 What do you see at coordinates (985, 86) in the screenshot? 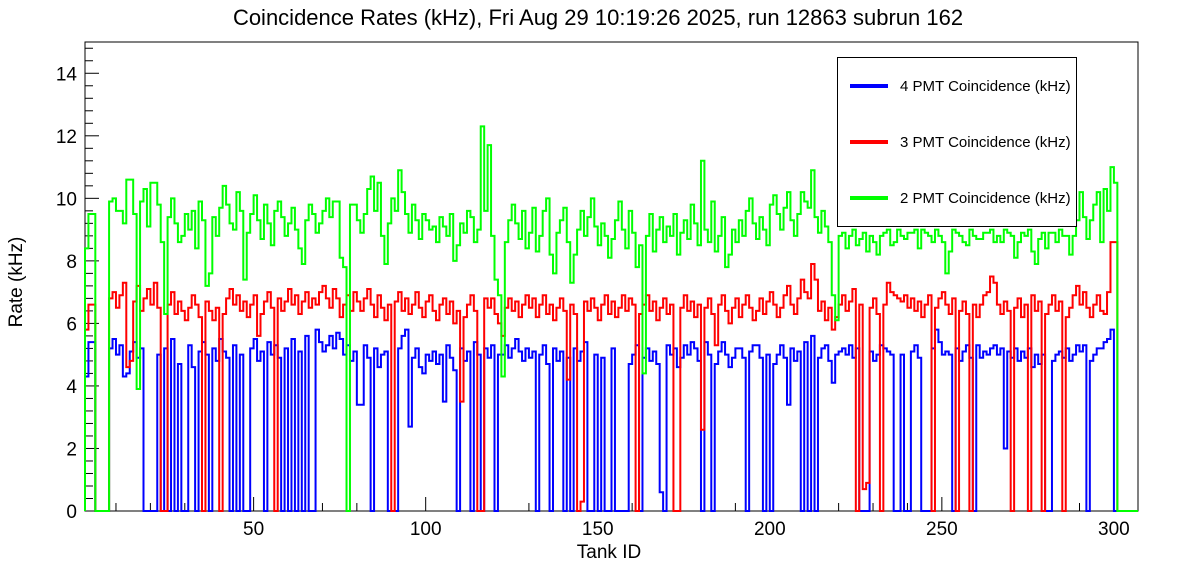
I see `legend-item-label: 4 PMT Coincidence (kHz)` at bounding box center [985, 86].